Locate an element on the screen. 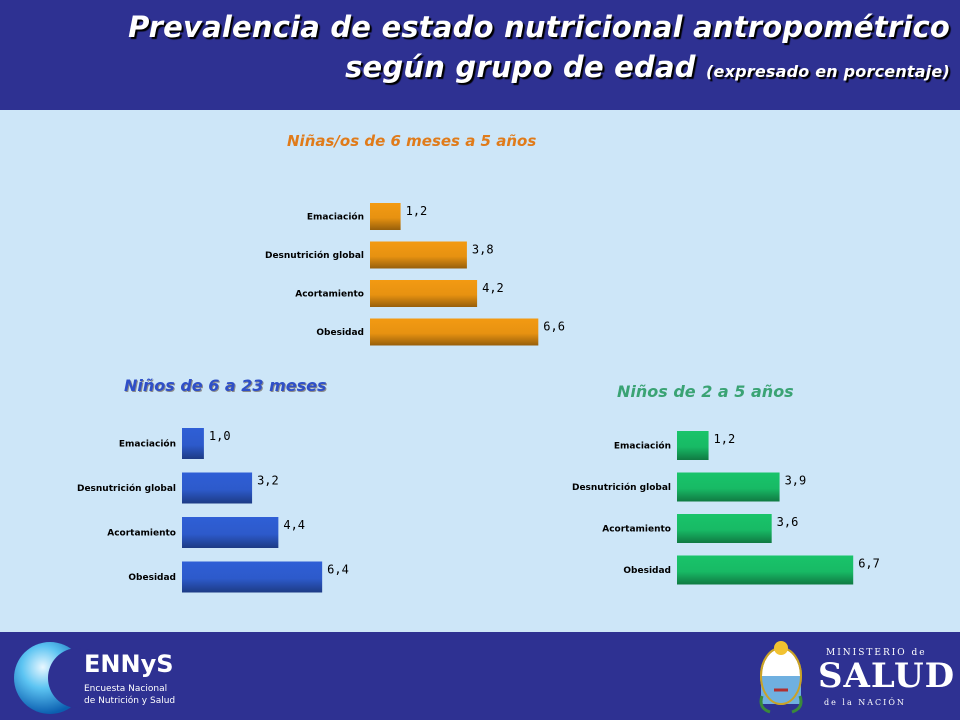  value-label-children-6-23m-2: 3,2 is located at coordinates (268, 481).